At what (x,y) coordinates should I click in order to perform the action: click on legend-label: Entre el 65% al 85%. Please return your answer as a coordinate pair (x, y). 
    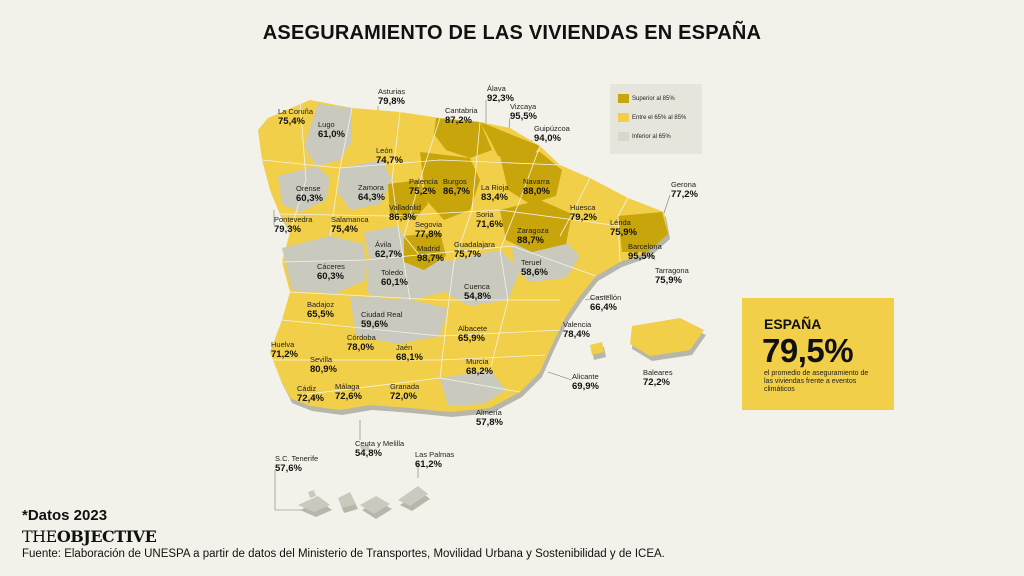
    Looking at the image, I should click on (659, 118).